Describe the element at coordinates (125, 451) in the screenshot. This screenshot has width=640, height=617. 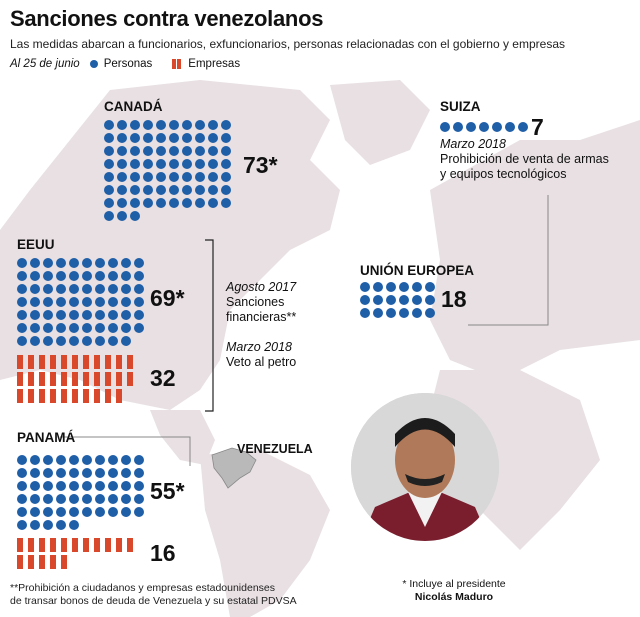
I see `panama-leader-line` at that location.